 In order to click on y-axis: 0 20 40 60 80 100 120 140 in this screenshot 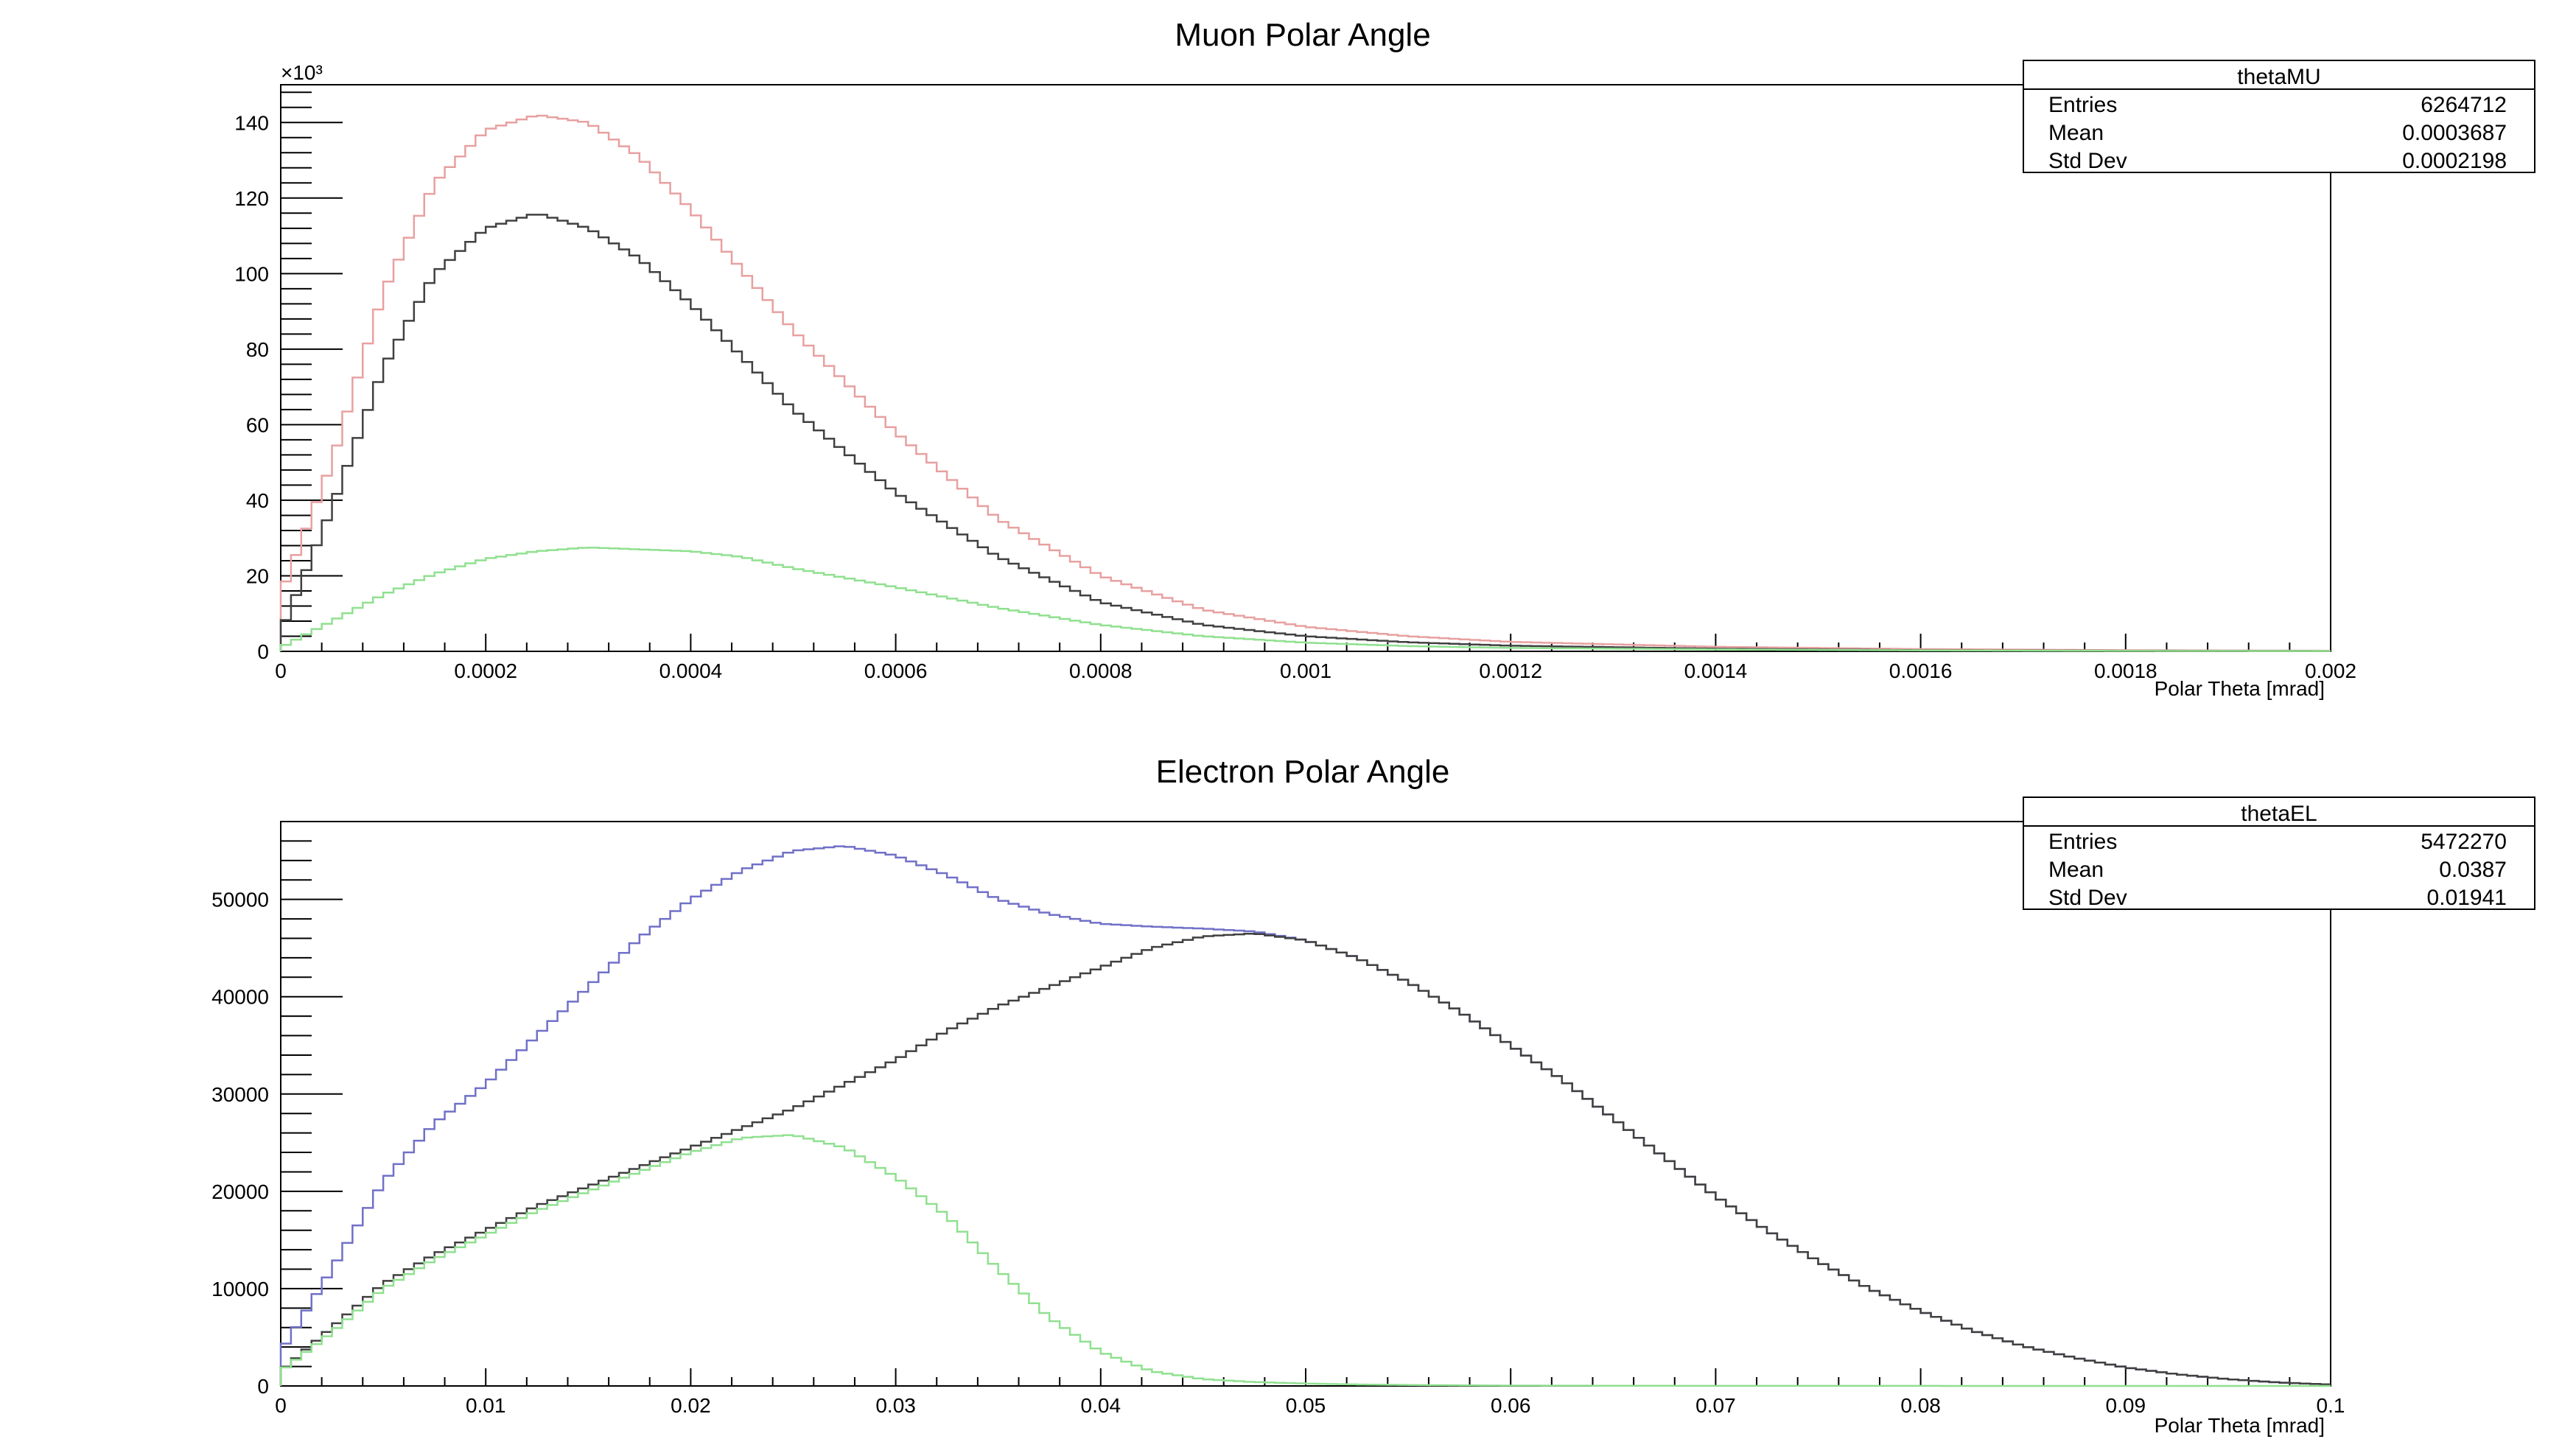, I will do `click(288, 377)`.